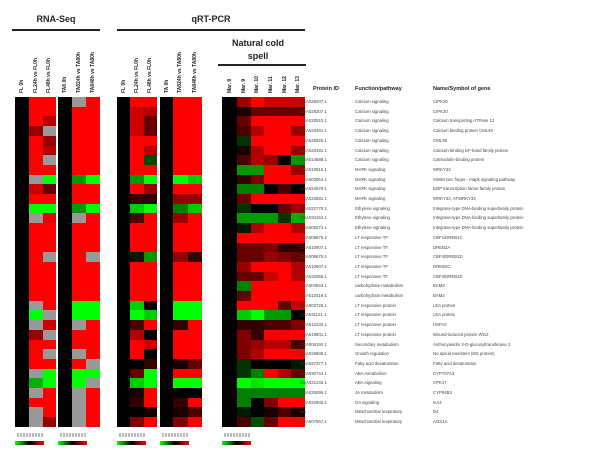  What do you see at coordinates (35, 75) in the screenshot?
I see `column-label: FL24h vs FL0h` at bounding box center [35, 75].